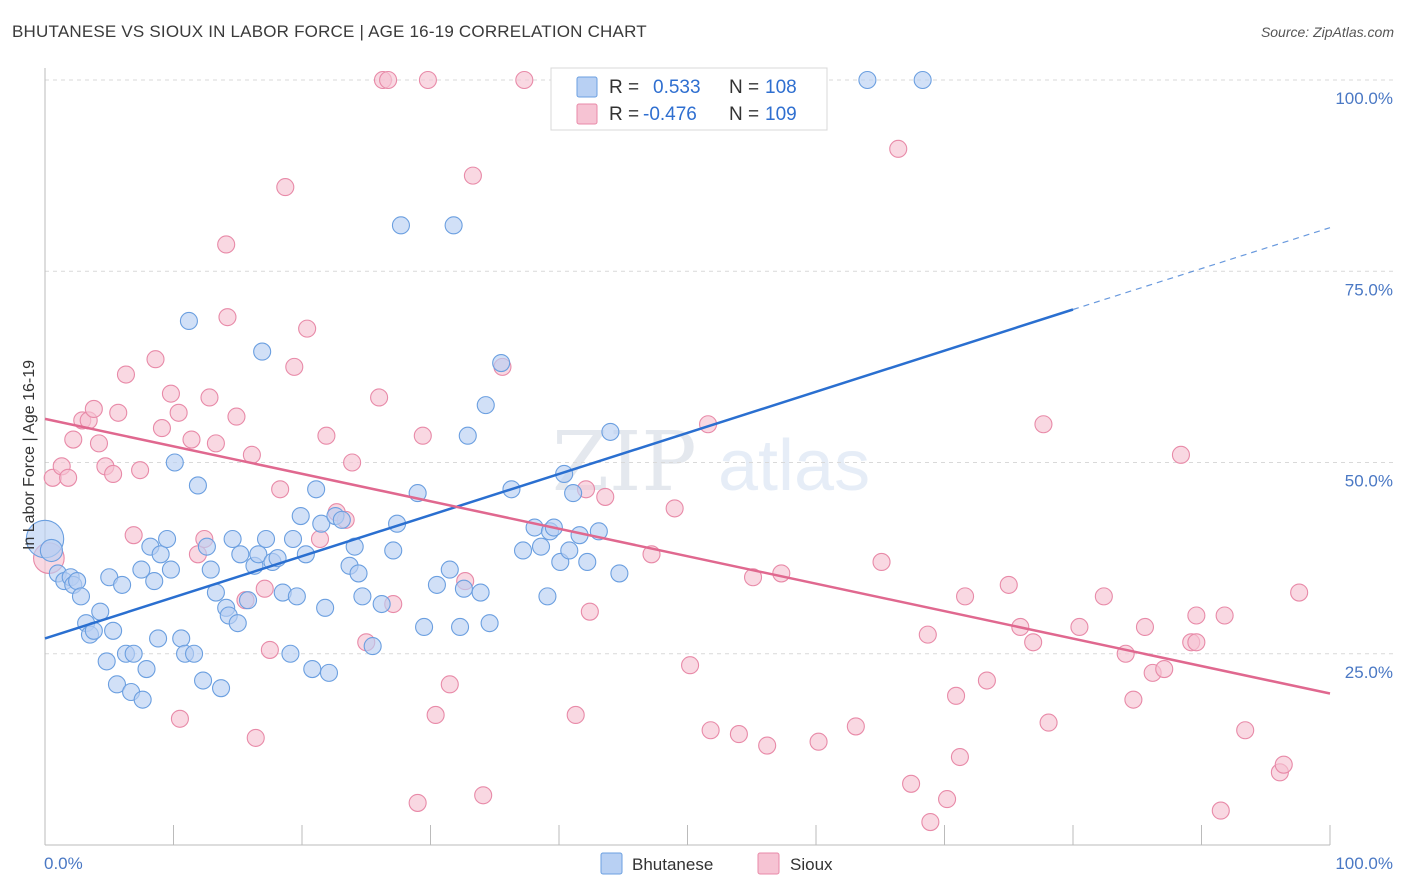  Describe the element at coordinates (744, 87) in the screenshot. I see `legend-n-label-bhutanese: N =` at that location.